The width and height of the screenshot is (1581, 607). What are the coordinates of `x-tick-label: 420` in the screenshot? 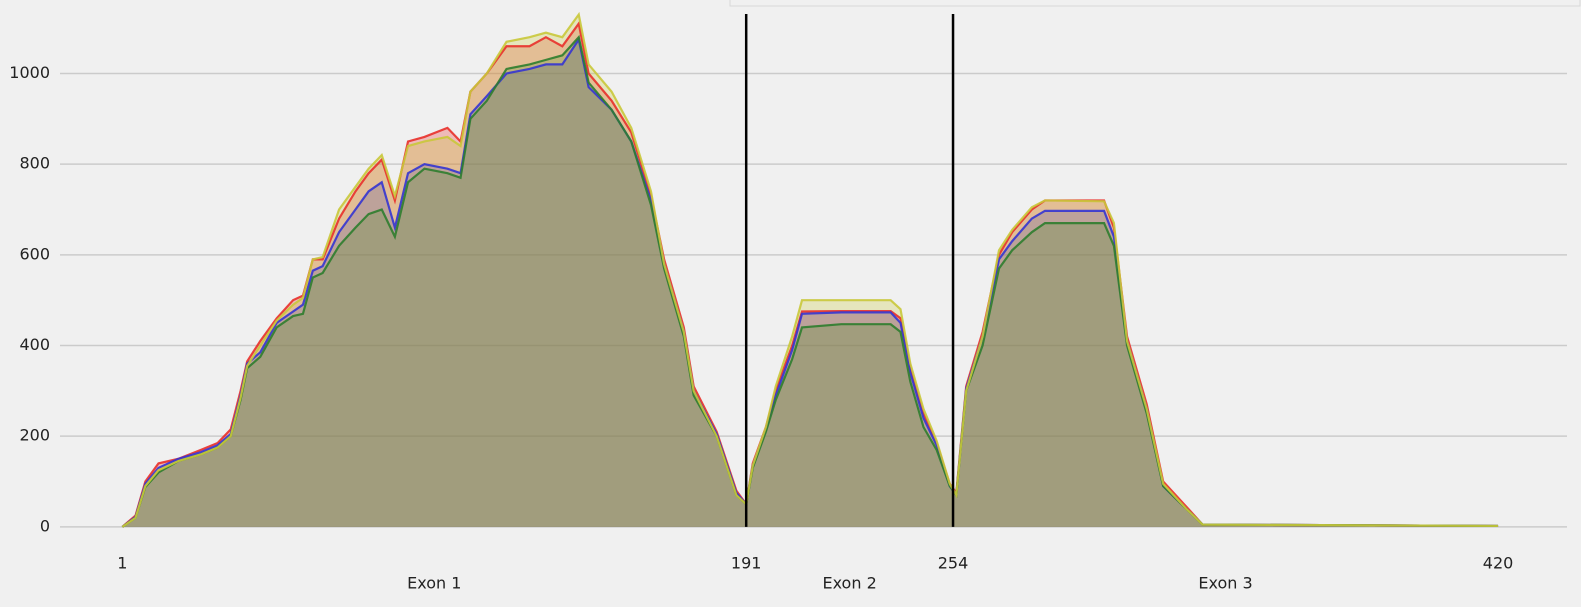 It's located at (1498, 563).